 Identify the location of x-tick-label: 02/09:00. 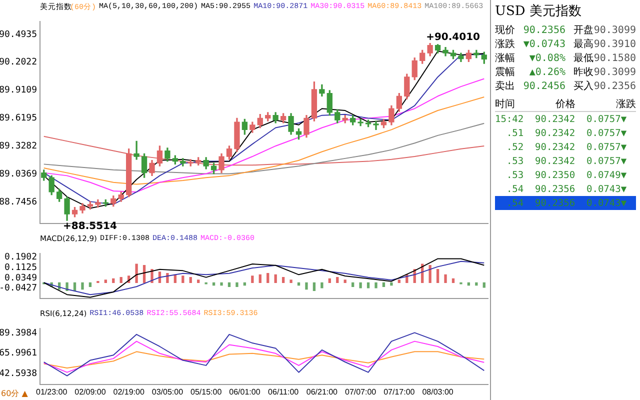
(90, 391).